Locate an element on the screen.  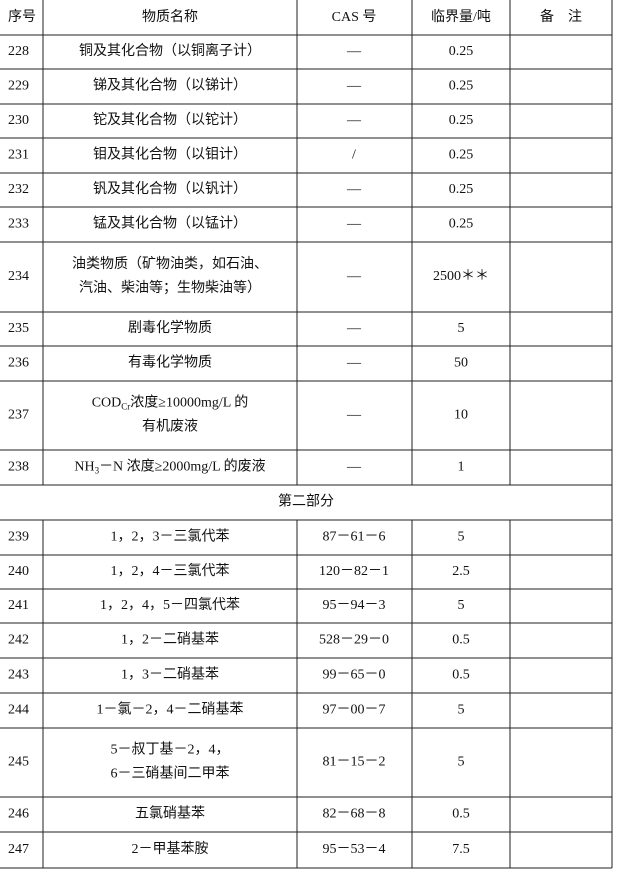
row-number: 246 is located at coordinates (18, 814).